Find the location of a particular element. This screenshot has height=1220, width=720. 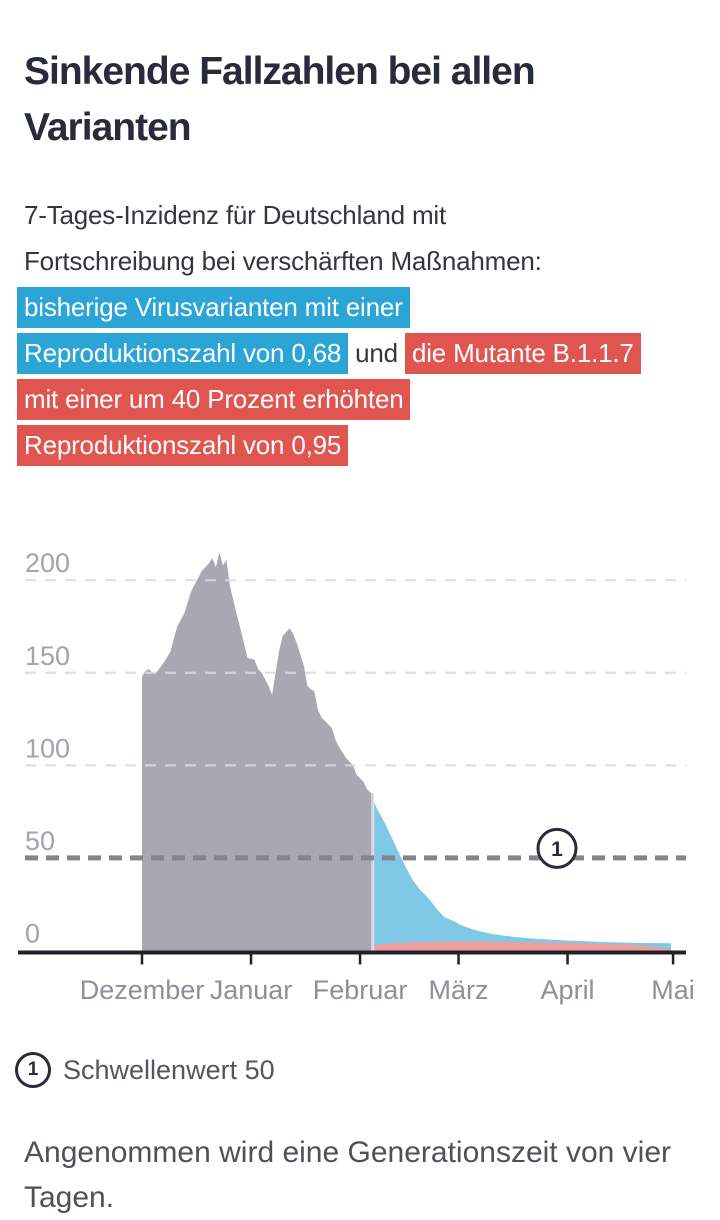

subtitle-line: mit einer um 40 Prozent erhöhten is located at coordinates (365, 399).